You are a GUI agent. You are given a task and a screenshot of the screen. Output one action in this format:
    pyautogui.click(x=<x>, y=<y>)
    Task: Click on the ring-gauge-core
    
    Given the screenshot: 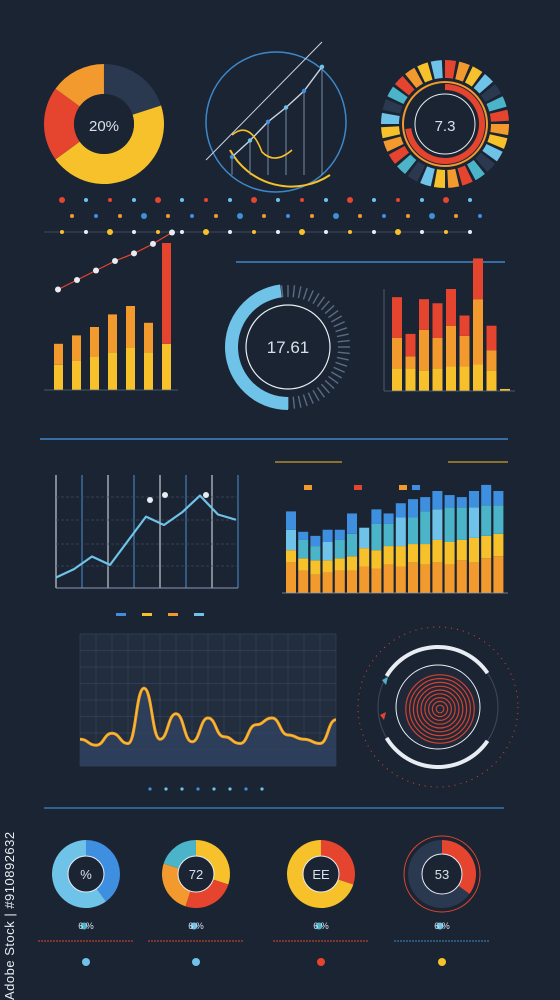 What is the action you would take?
    pyautogui.click(x=445, y=124)
    